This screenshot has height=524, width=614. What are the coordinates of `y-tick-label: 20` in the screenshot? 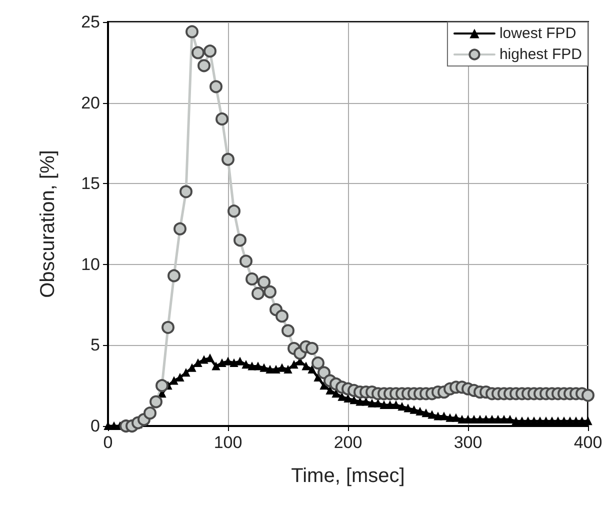 It's located at (90, 102).